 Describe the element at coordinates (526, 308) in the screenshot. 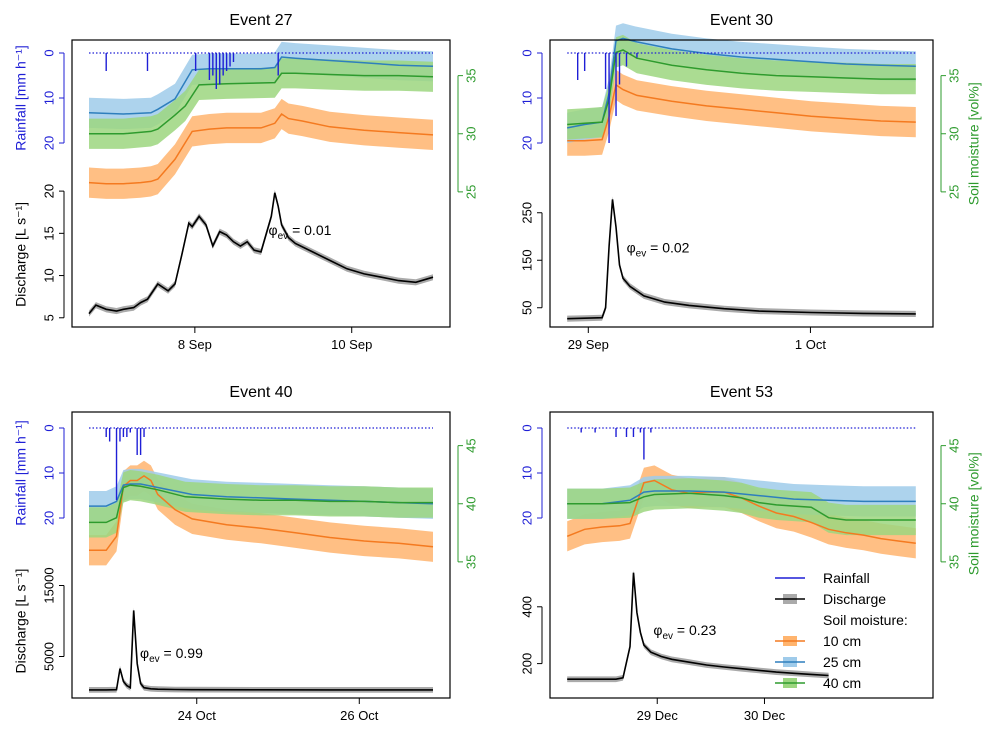

I see `discharge-tick-label: 50` at that location.